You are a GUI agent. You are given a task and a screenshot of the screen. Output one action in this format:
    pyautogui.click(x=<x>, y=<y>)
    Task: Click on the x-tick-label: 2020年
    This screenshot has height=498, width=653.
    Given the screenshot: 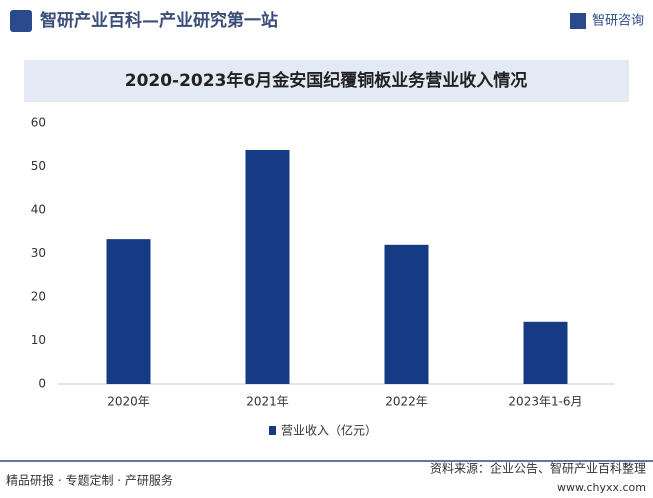 What is the action you would take?
    pyautogui.click(x=128, y=402)
    